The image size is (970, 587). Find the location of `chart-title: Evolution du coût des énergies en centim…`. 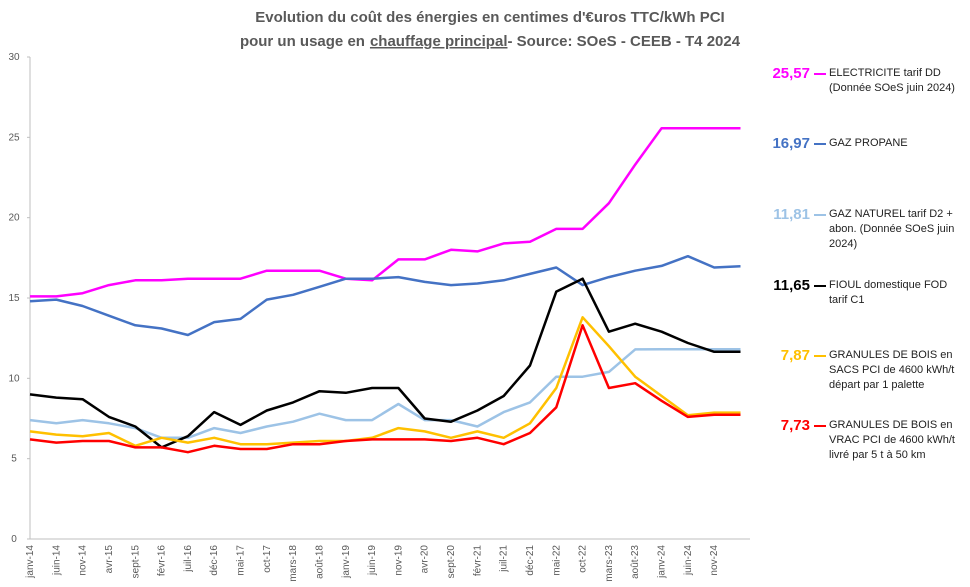

chart-title: Evolution du coût des énergies en centim… is located at coordinates (489, 17).